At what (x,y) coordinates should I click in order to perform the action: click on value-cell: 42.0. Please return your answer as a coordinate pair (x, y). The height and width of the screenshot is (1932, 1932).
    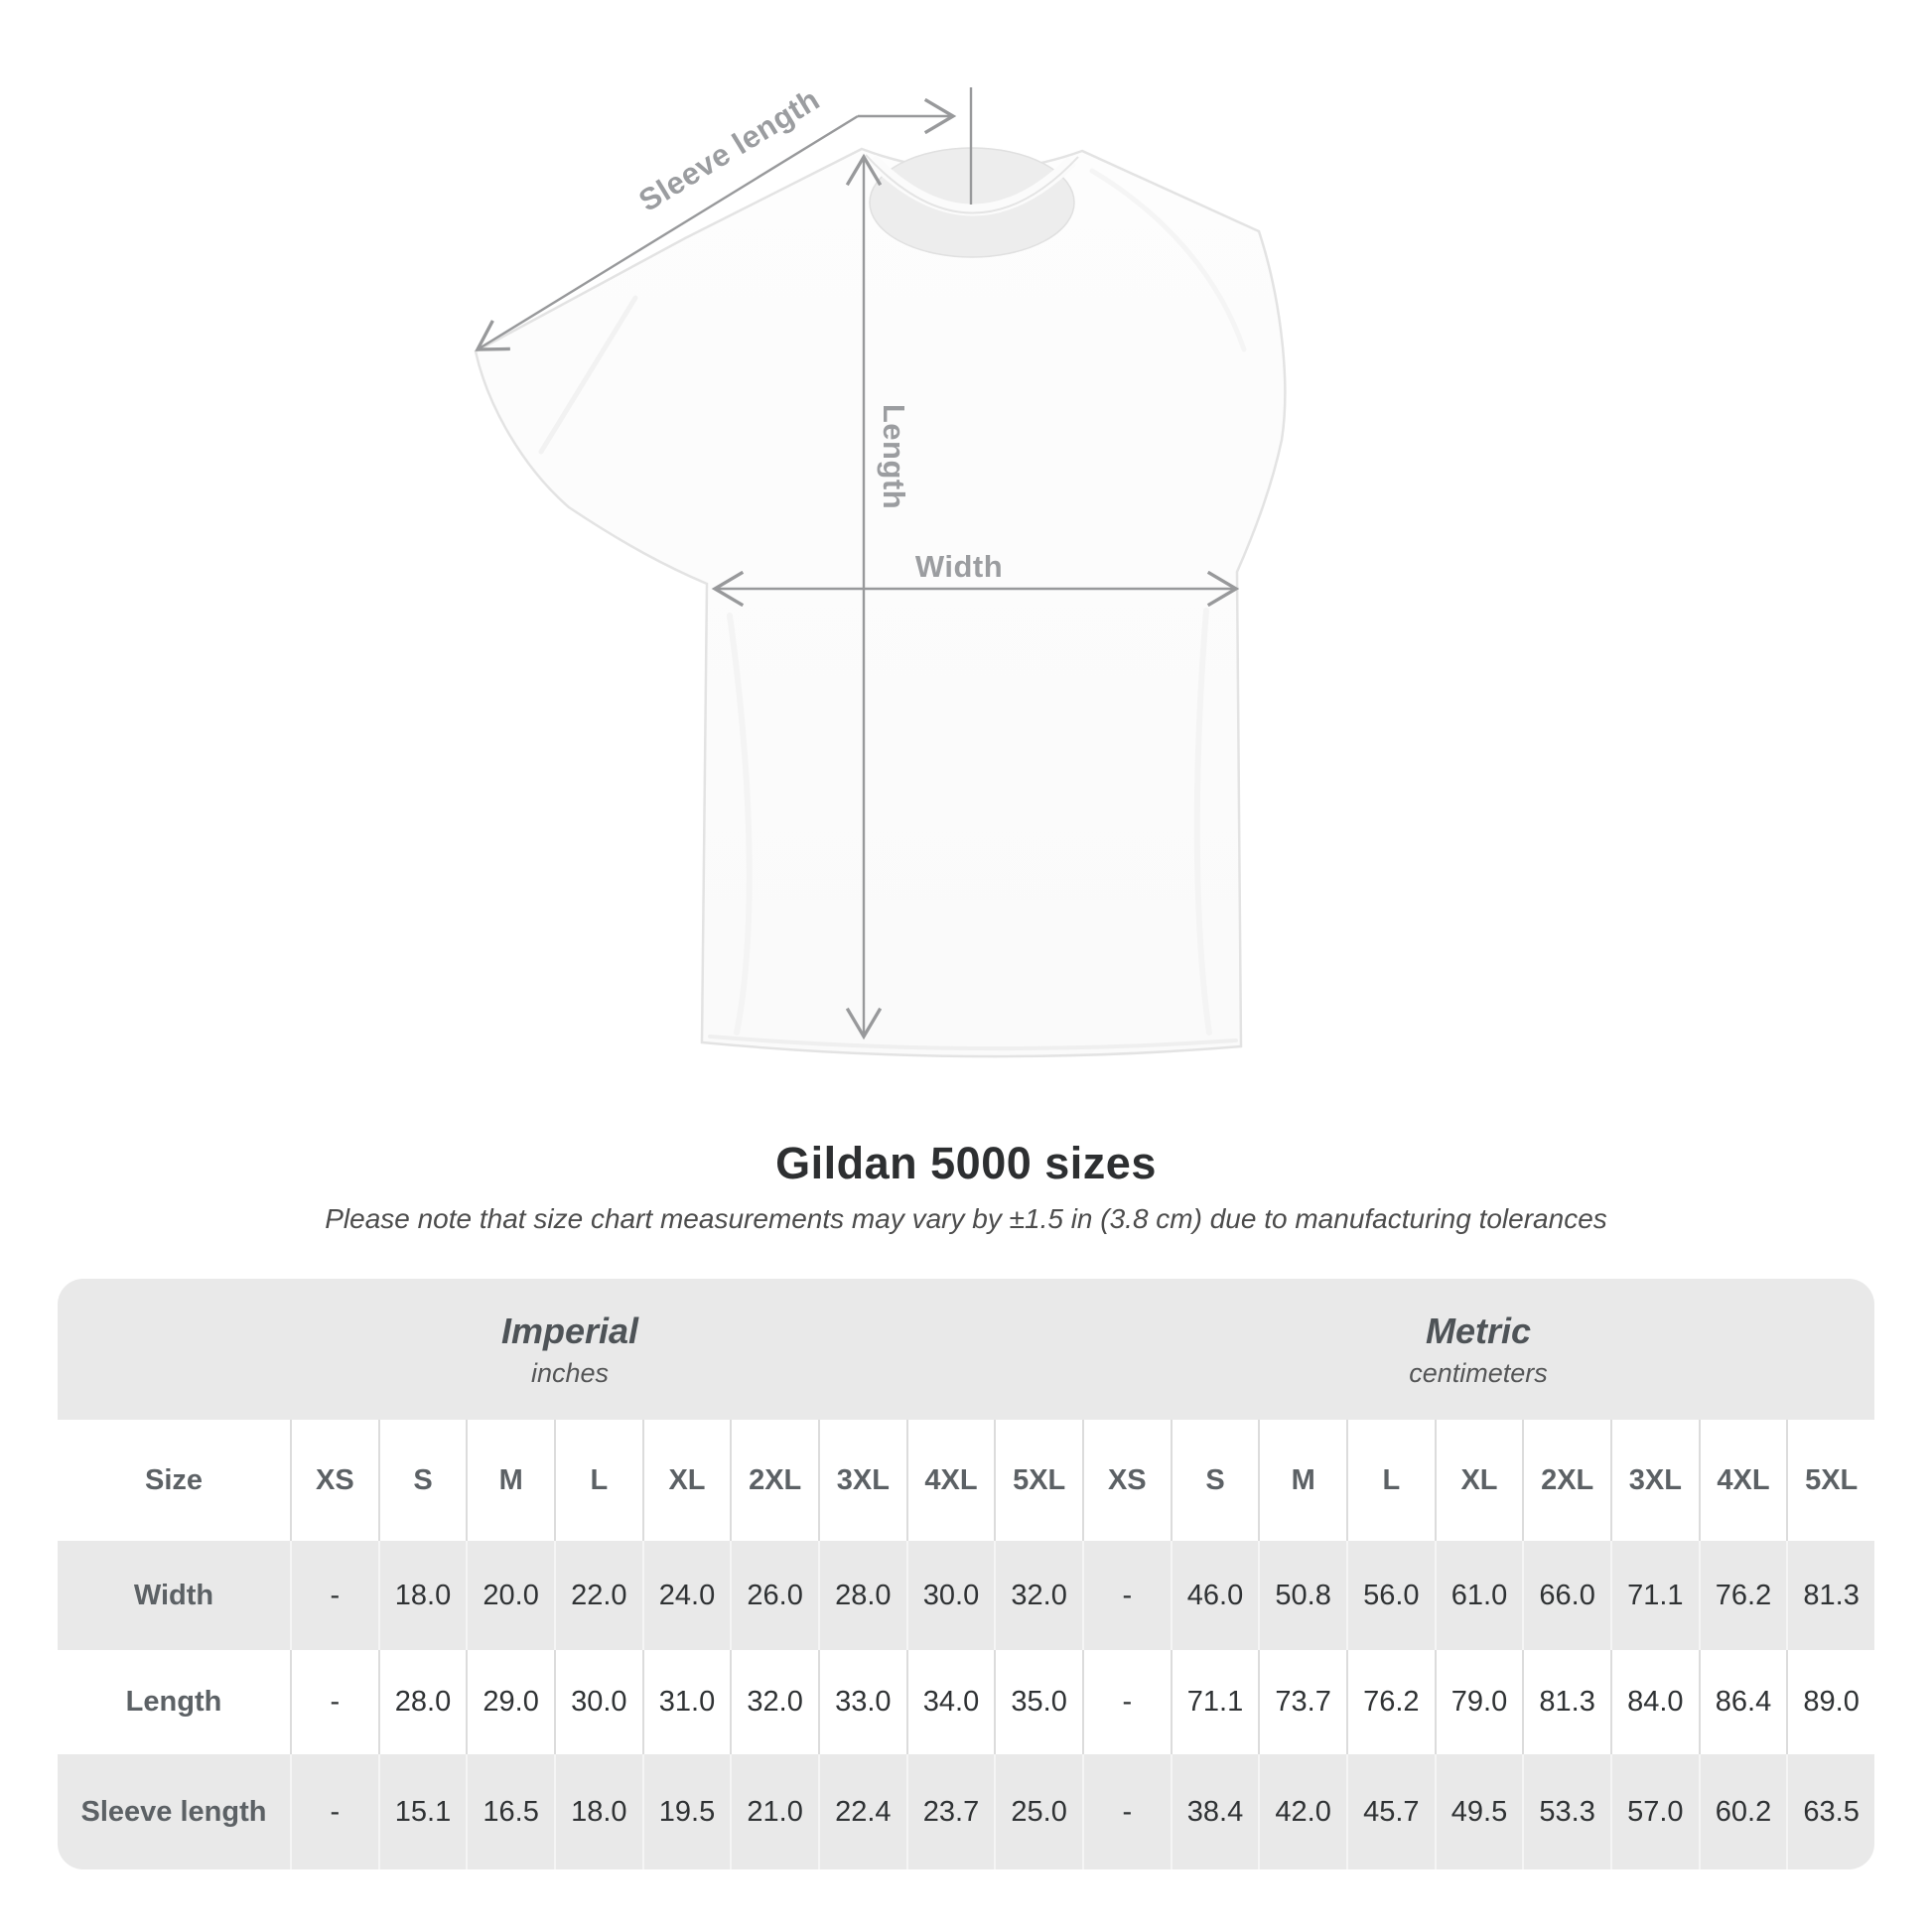
    Looking at the image, I should click on (1302, 1812).